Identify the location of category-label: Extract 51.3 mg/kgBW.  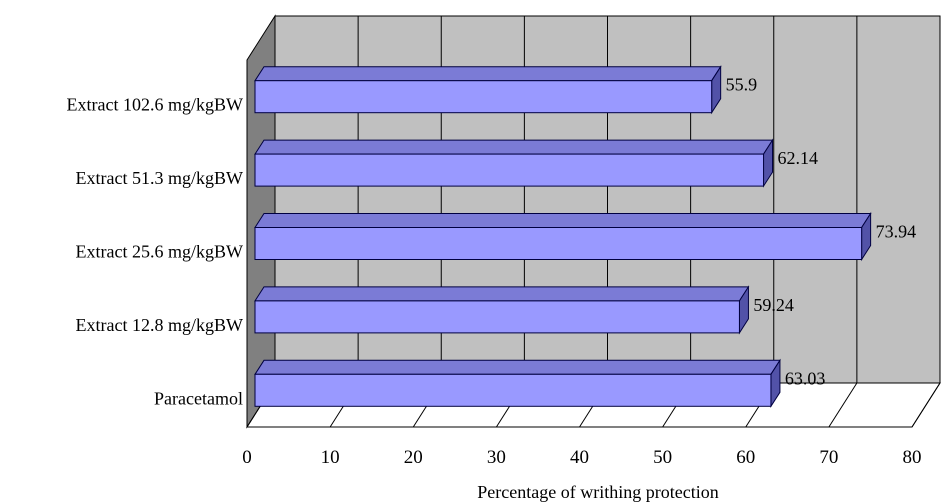
(159, 178).